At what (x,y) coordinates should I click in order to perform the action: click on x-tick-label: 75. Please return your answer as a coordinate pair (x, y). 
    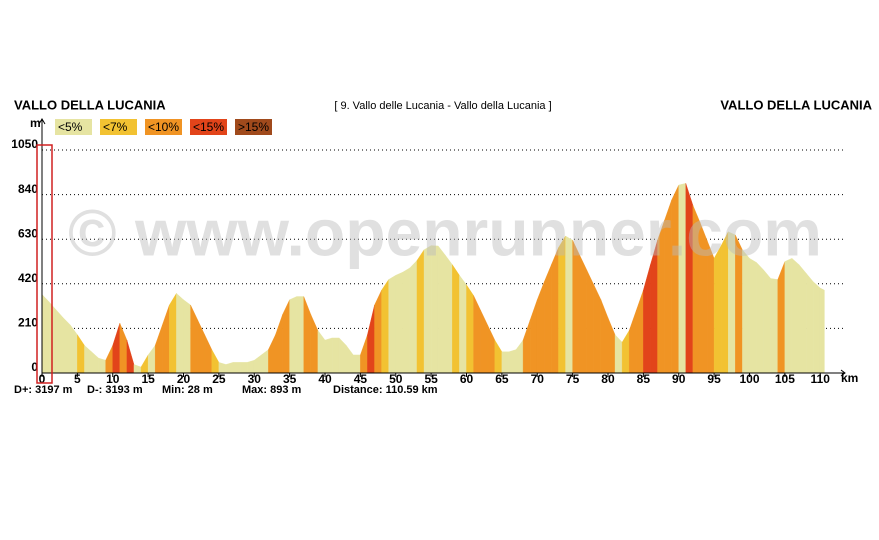
    Looking at the image, I should click on (573, 379).